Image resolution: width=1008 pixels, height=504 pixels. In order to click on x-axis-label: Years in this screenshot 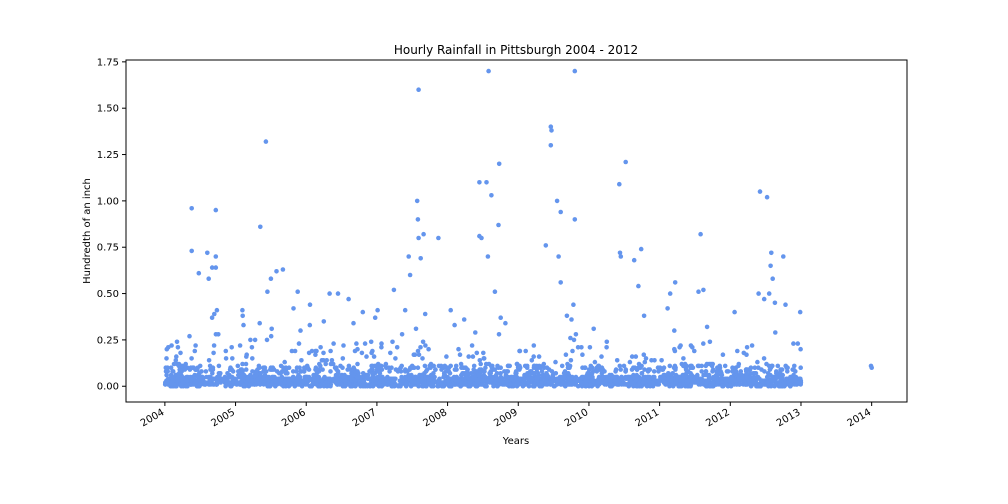, I will do `click(515, 441)`.